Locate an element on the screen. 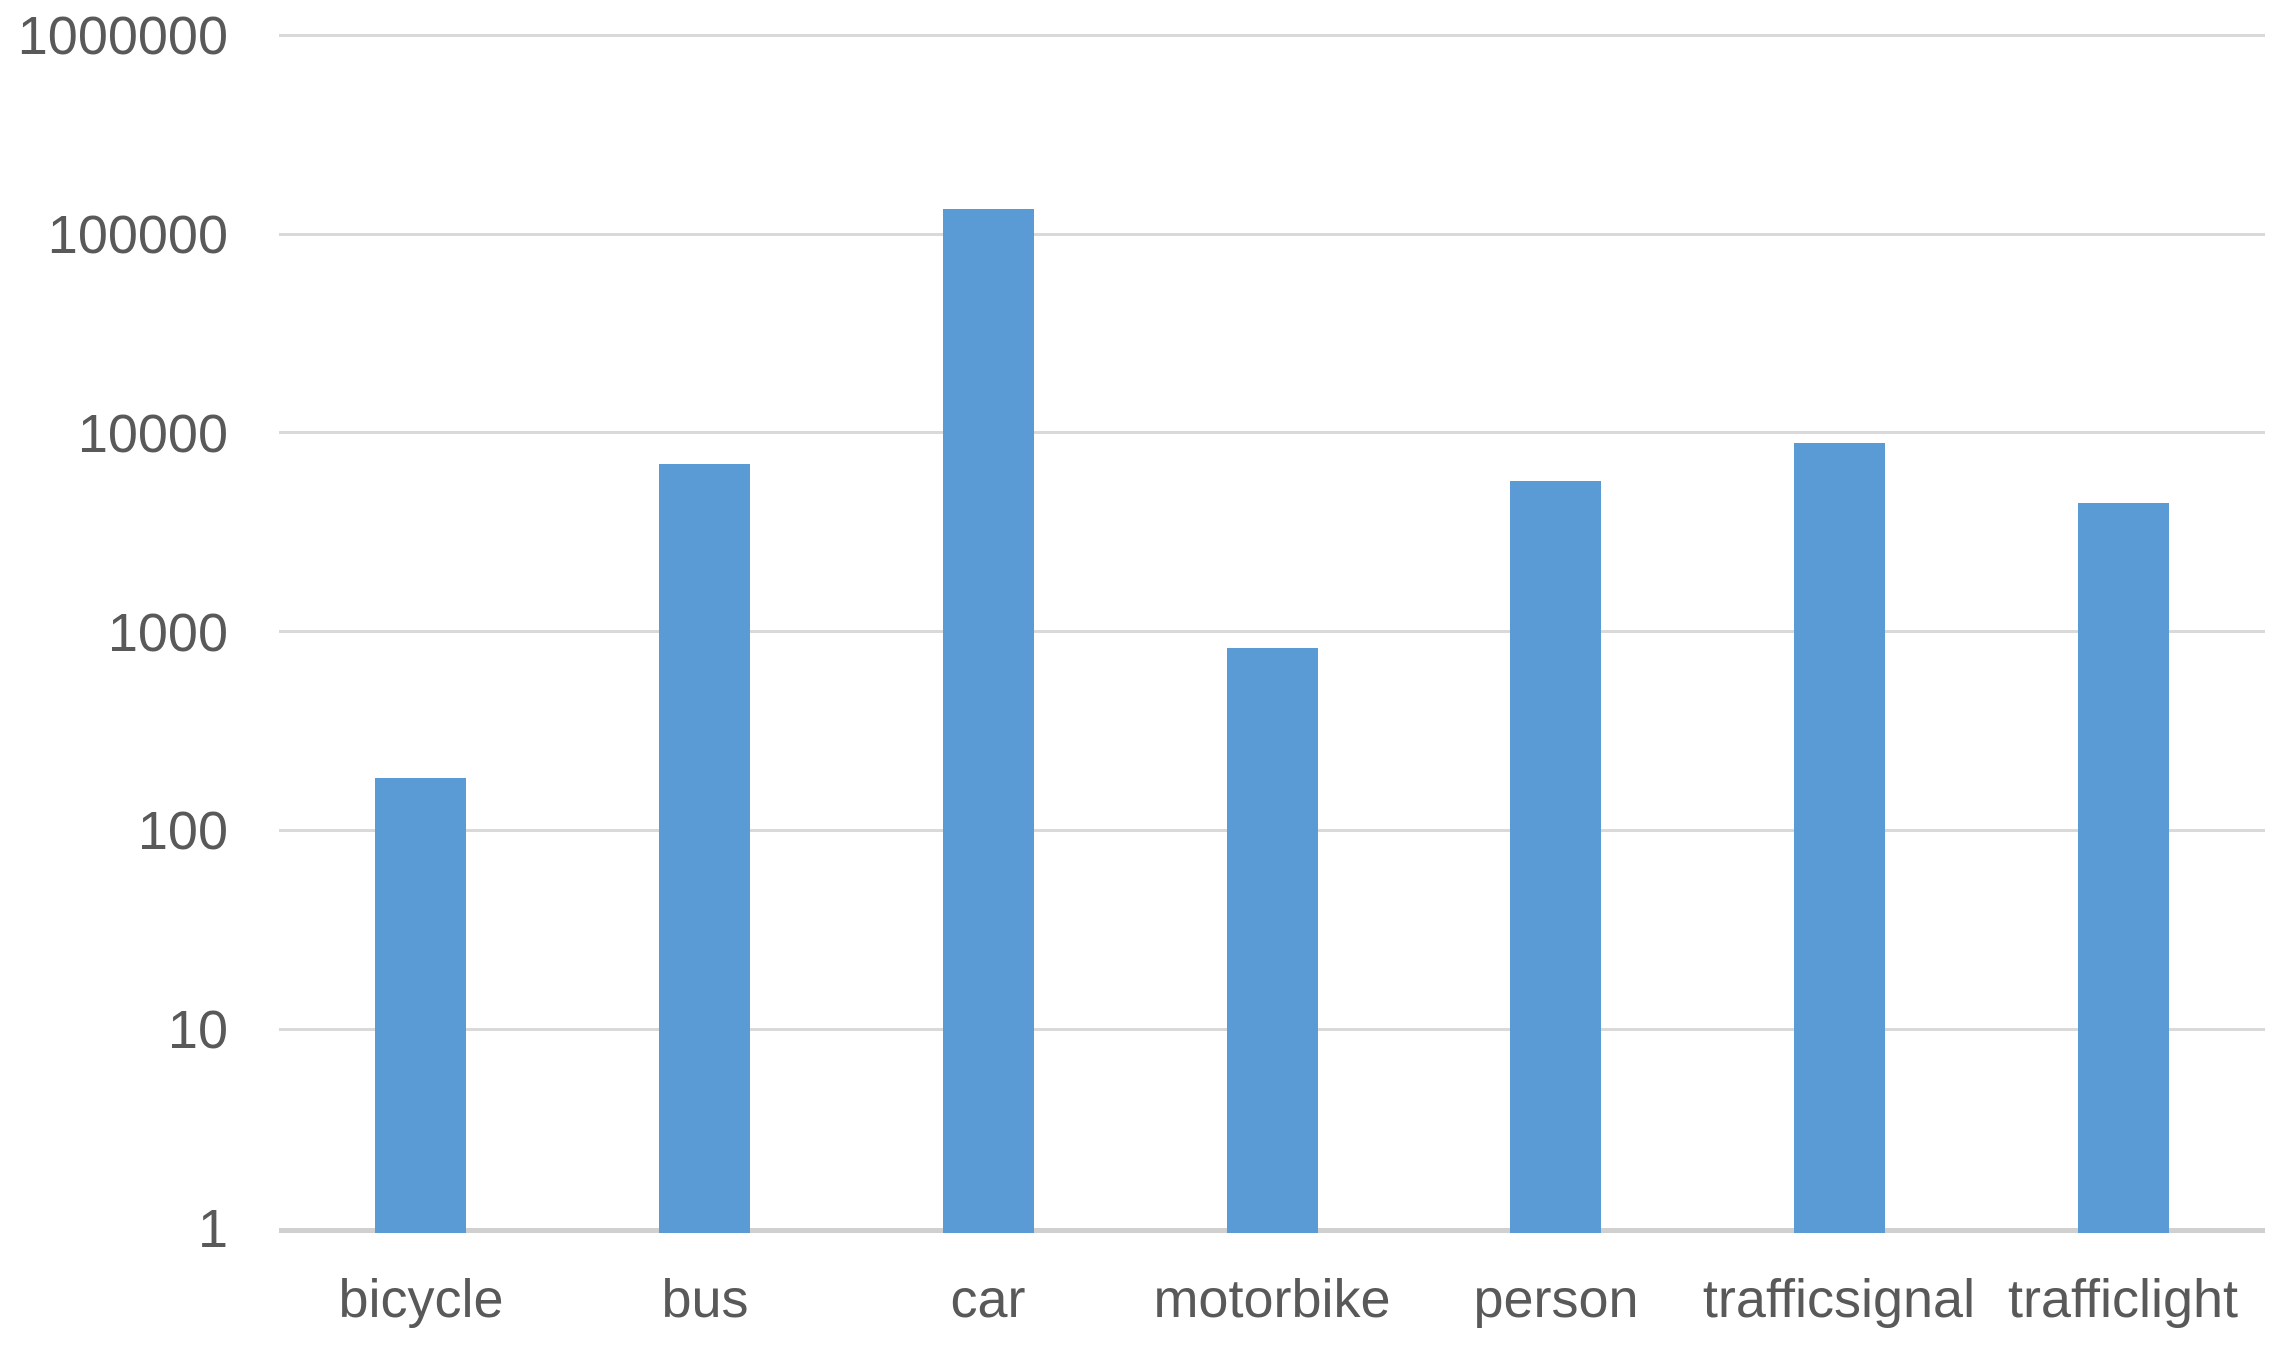  y-tick-label-100000: 100000 is located at coordinates (137, 235).